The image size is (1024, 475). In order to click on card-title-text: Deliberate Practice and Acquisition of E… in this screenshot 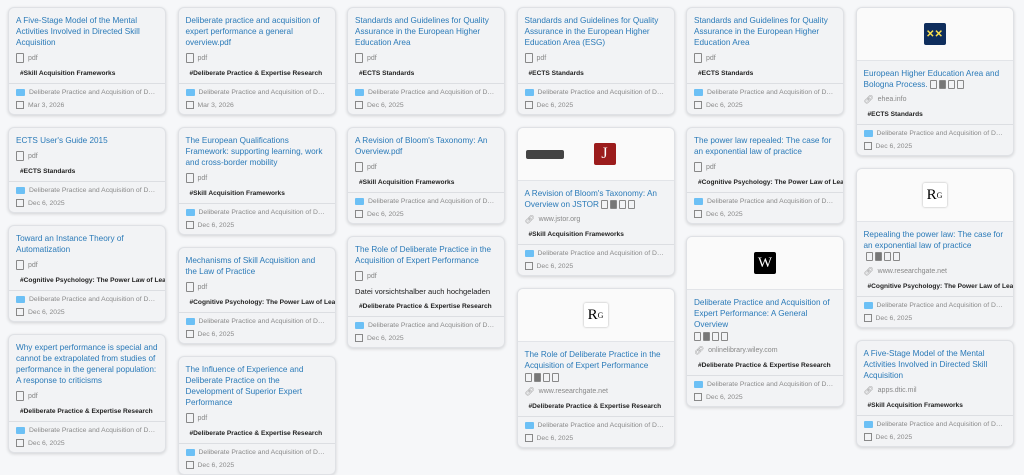, I will do `click(762, 313)`.